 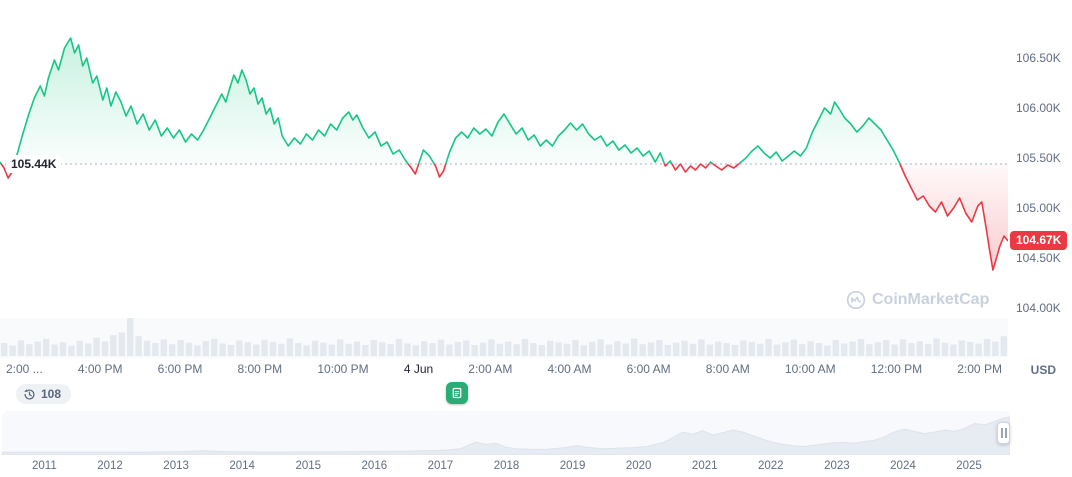 What do you see at coordinates (100, 369) in the screenshot?
I see `x-axis-tick: 4:00 PM` at bounding box center [100, 369].